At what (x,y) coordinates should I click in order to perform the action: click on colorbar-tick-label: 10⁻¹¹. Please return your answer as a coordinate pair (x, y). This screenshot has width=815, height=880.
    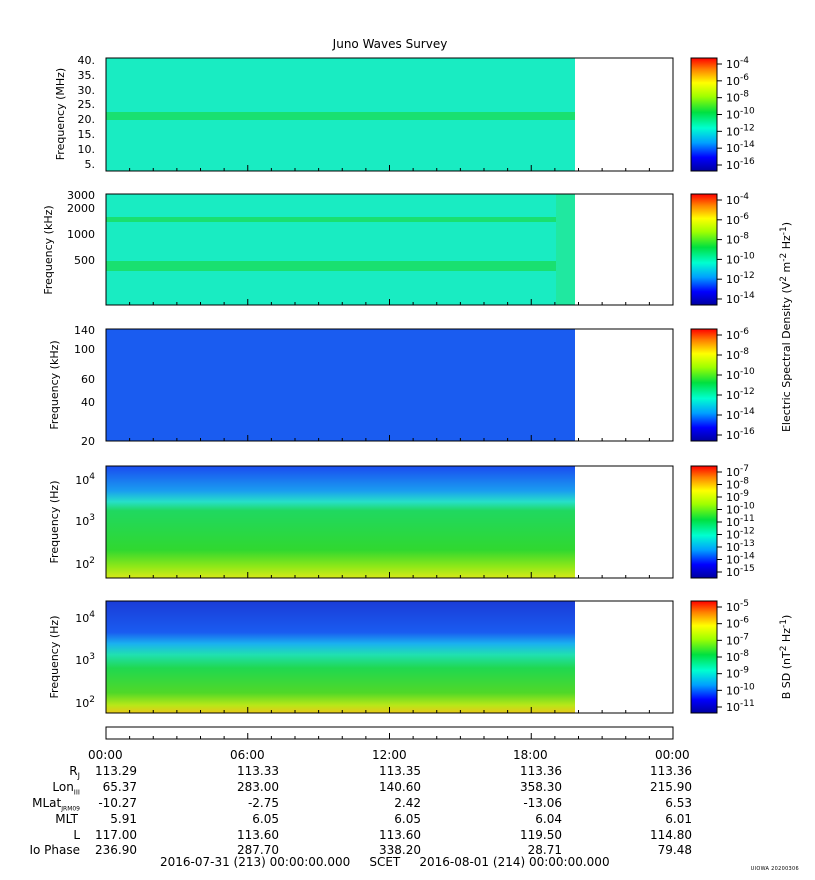
    Looking at the image, I should click on (740, 706).